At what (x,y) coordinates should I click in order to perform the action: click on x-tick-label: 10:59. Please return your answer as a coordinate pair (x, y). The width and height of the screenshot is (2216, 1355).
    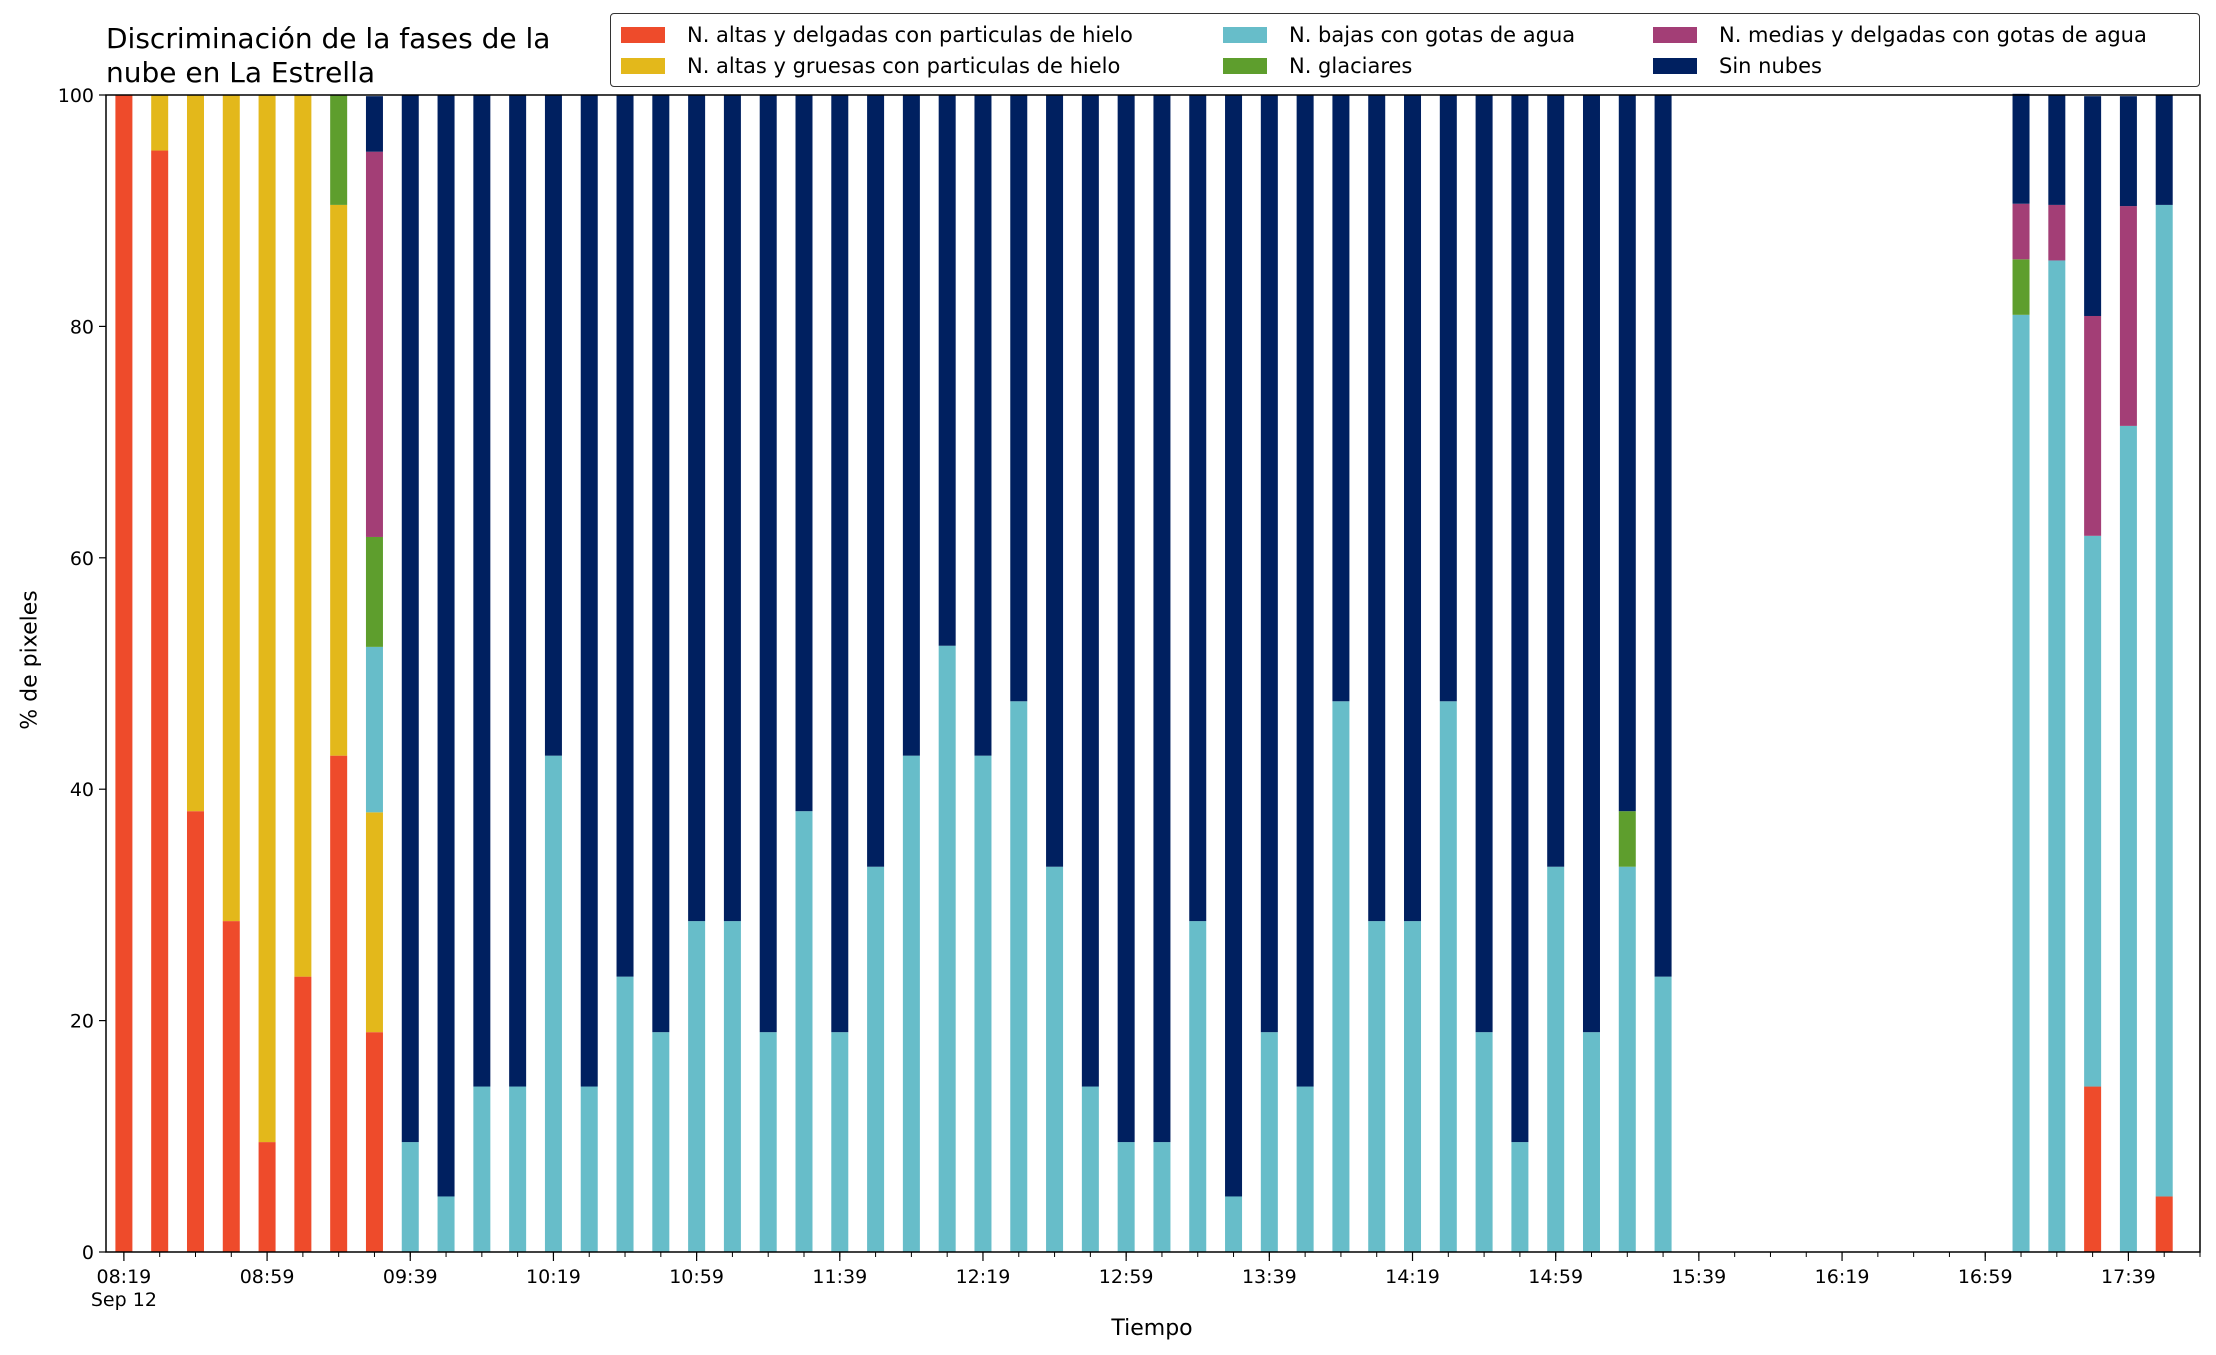
    Looking at the image, I should click on (696, 1277).